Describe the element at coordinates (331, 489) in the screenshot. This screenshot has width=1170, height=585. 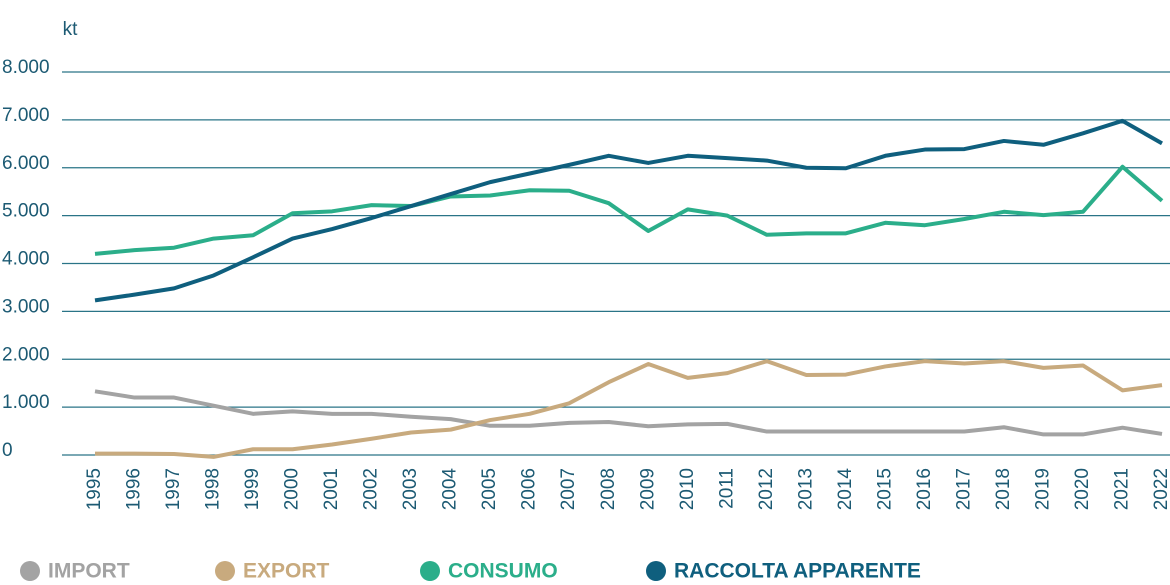
I see `x-tick-label: 2001` at that location.